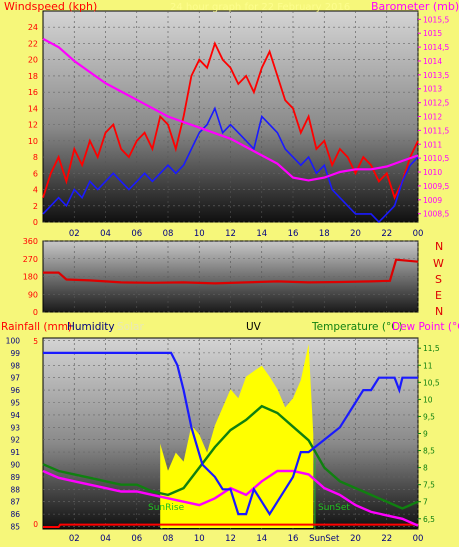 The width and height of the screenshot is (459, 547). Describe the element at coordinates (136, 538) in the screenshot. I see `temp-x-tick-label: 06` at that location.